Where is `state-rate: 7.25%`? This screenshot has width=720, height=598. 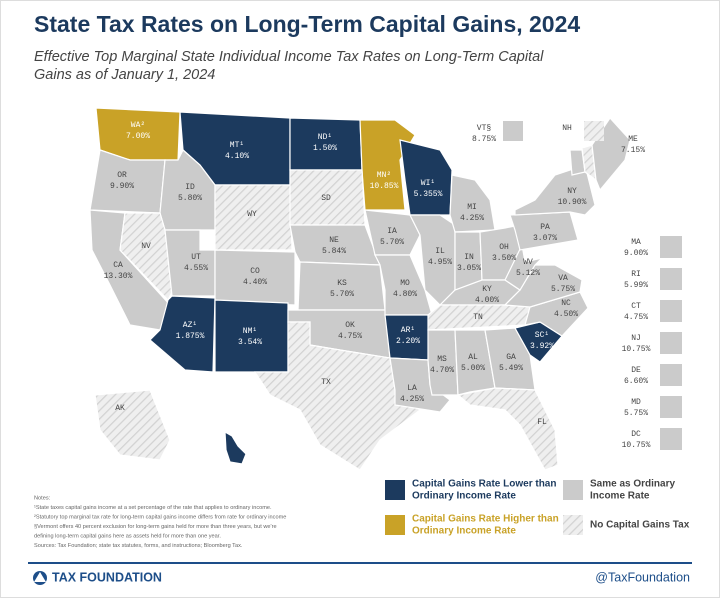 state-rate: 7.25% is located at coordinates (212, 458).